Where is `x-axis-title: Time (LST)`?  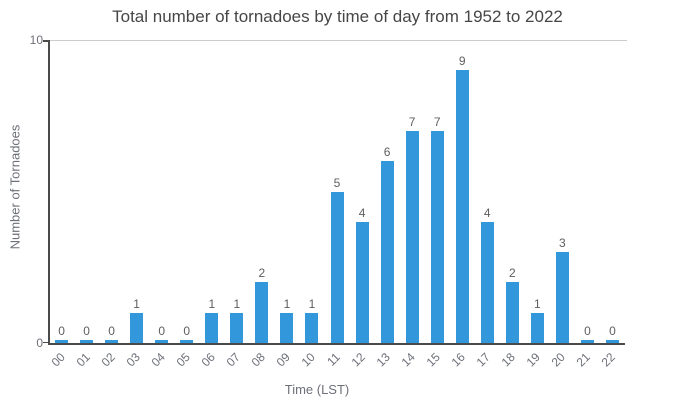 x-axis-title: Time (LST) is located at coordinates (317, 389).